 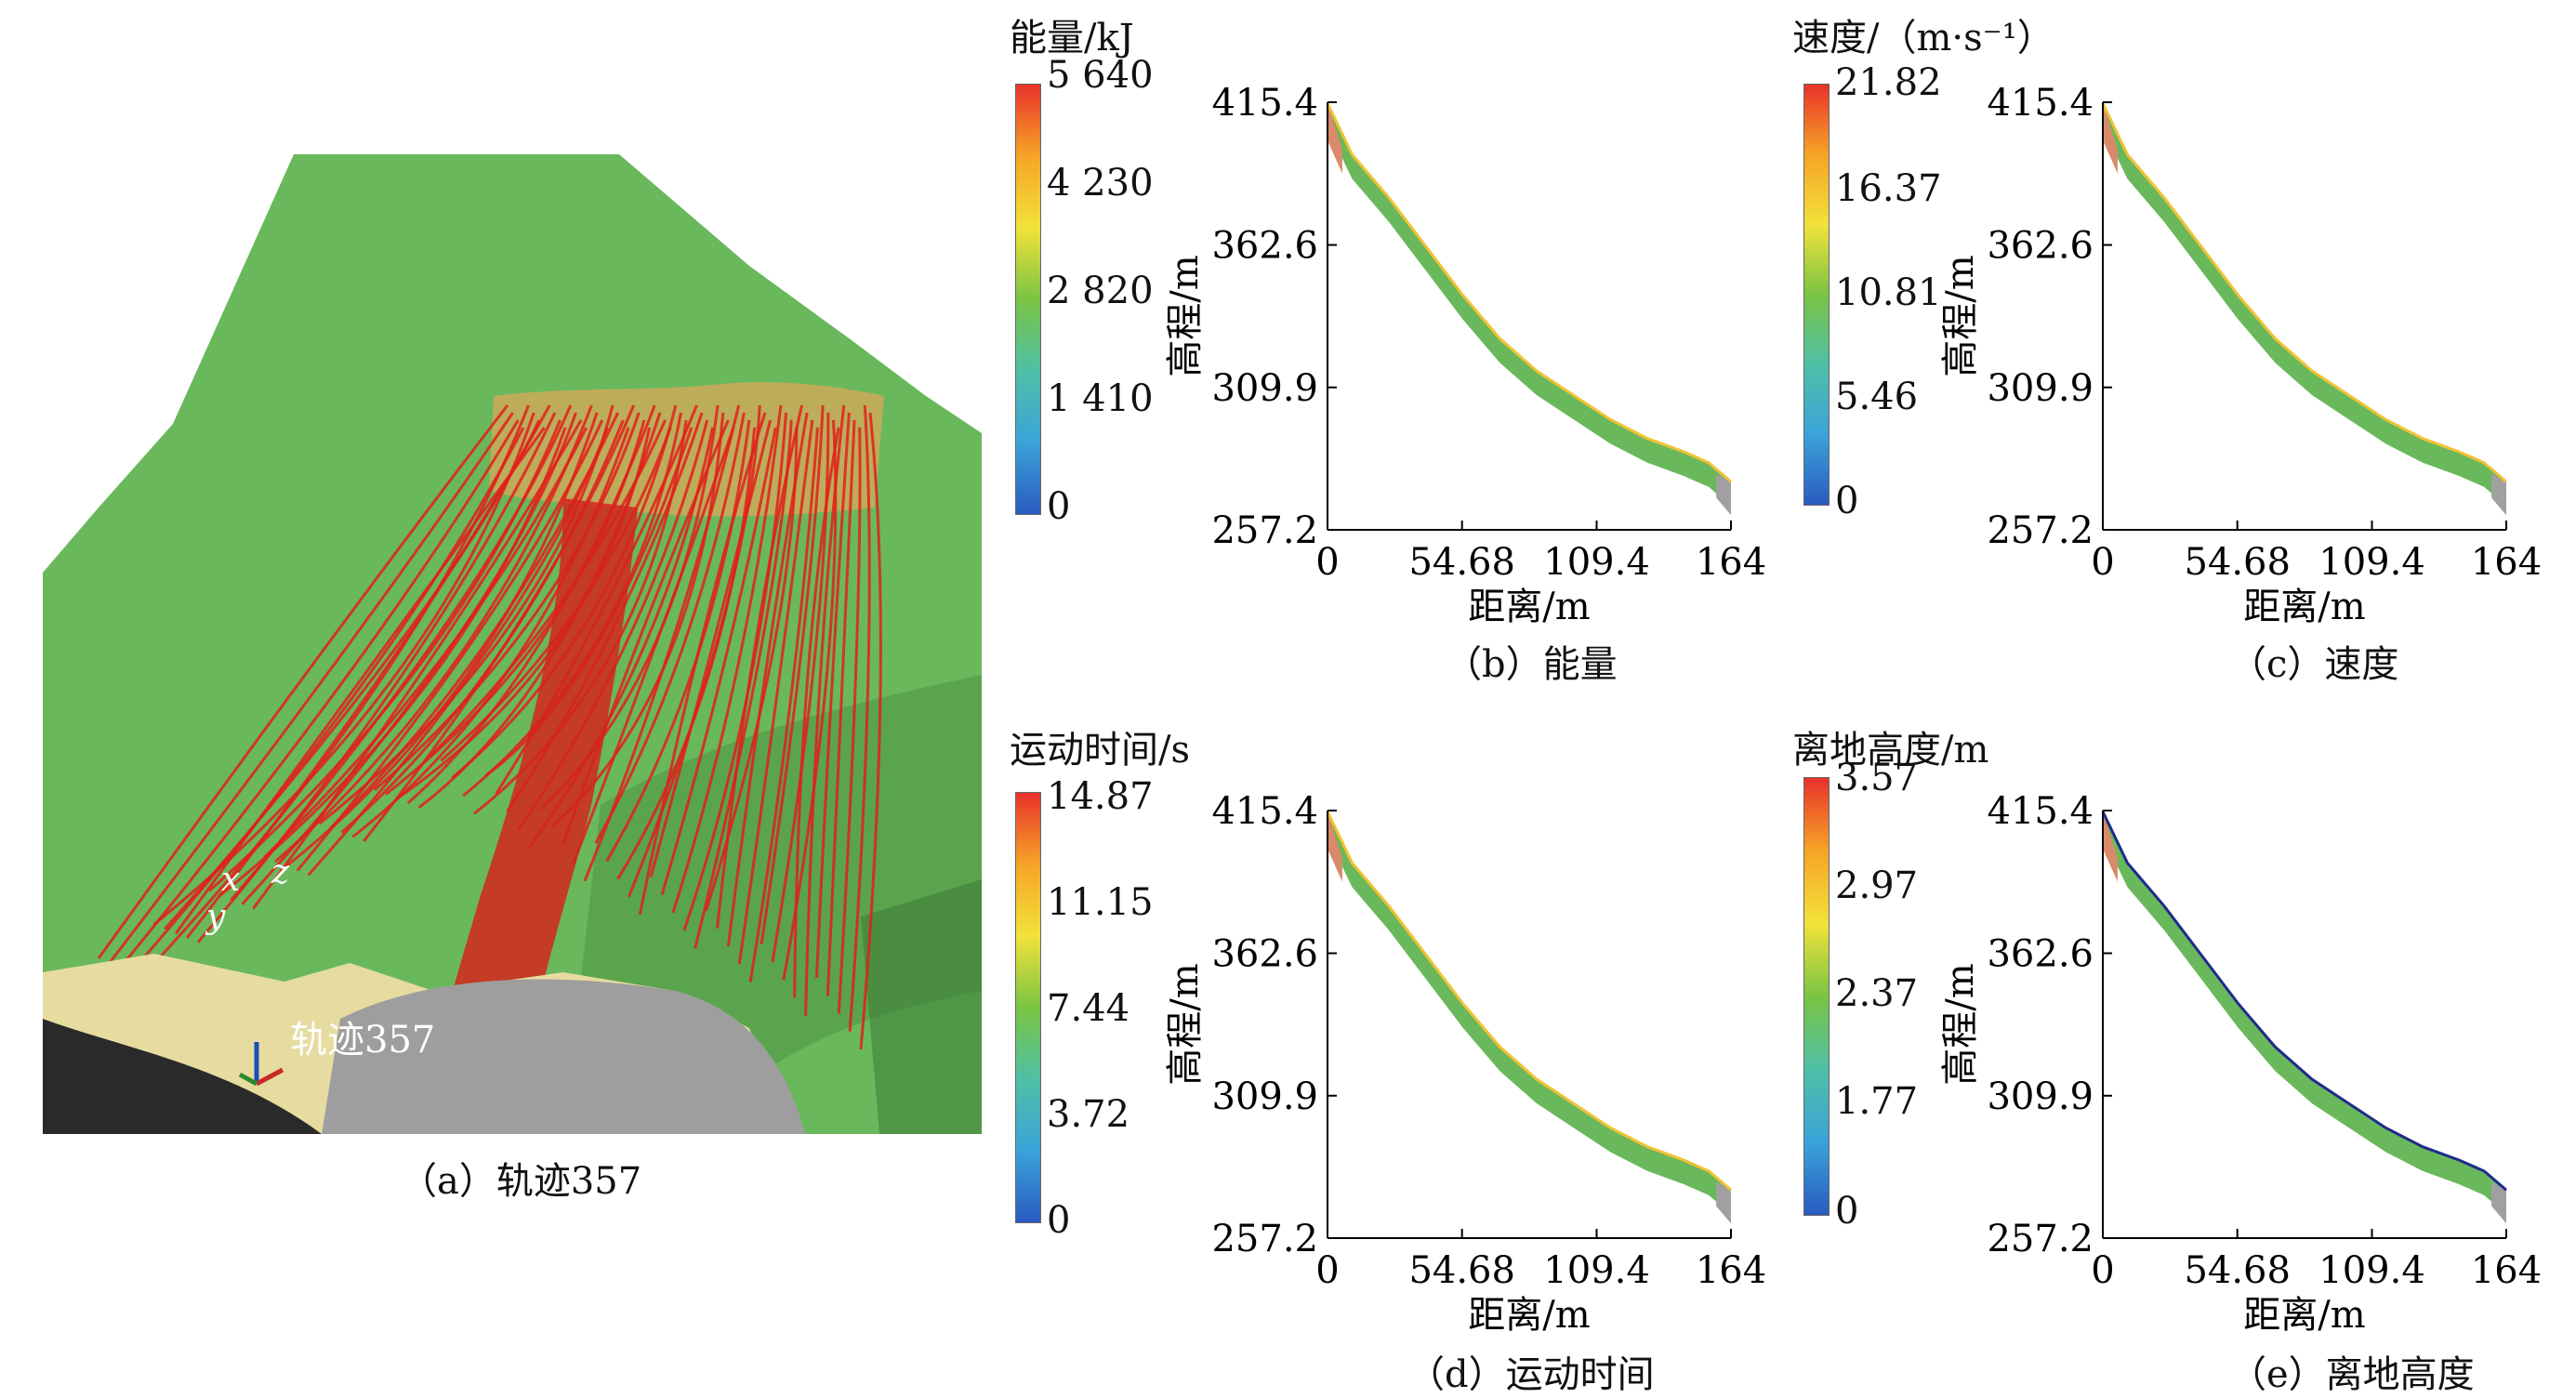 What do you see at coordinates (1888, 293) in the screenshot?
I see `cb-c-tick-2: 10.81` at bounding box center [1888, 293].